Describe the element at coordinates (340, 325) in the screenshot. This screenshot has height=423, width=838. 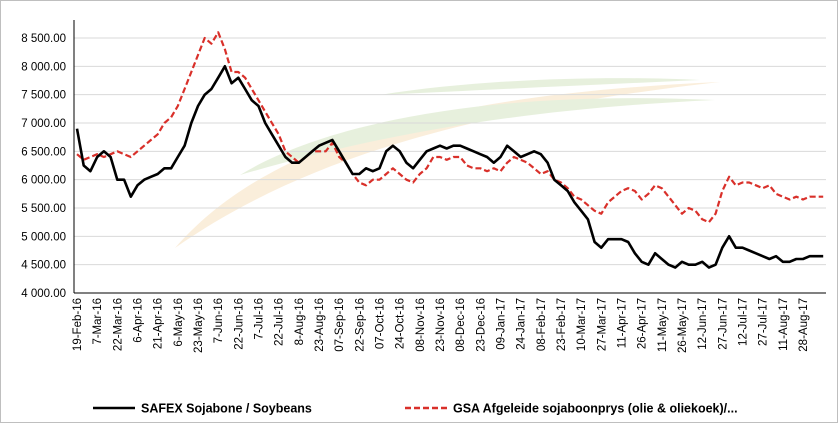
I see `x-tick-label: 07-Sep-16` at that location.